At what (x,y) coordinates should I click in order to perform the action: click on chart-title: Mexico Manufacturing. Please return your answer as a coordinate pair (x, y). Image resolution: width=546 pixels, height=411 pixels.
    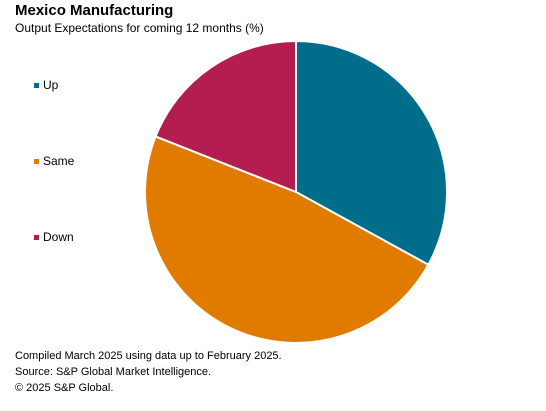
    Looking at the image, I should click on (94, 10).